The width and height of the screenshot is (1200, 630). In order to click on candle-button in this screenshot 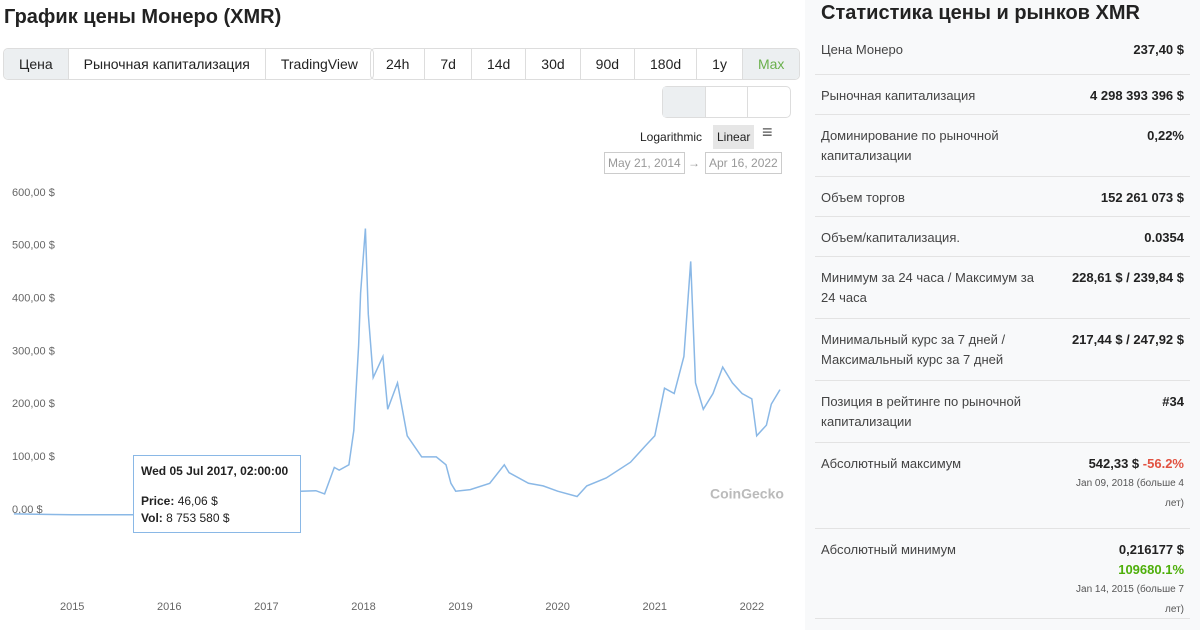, I will do `click(727, 102)`.